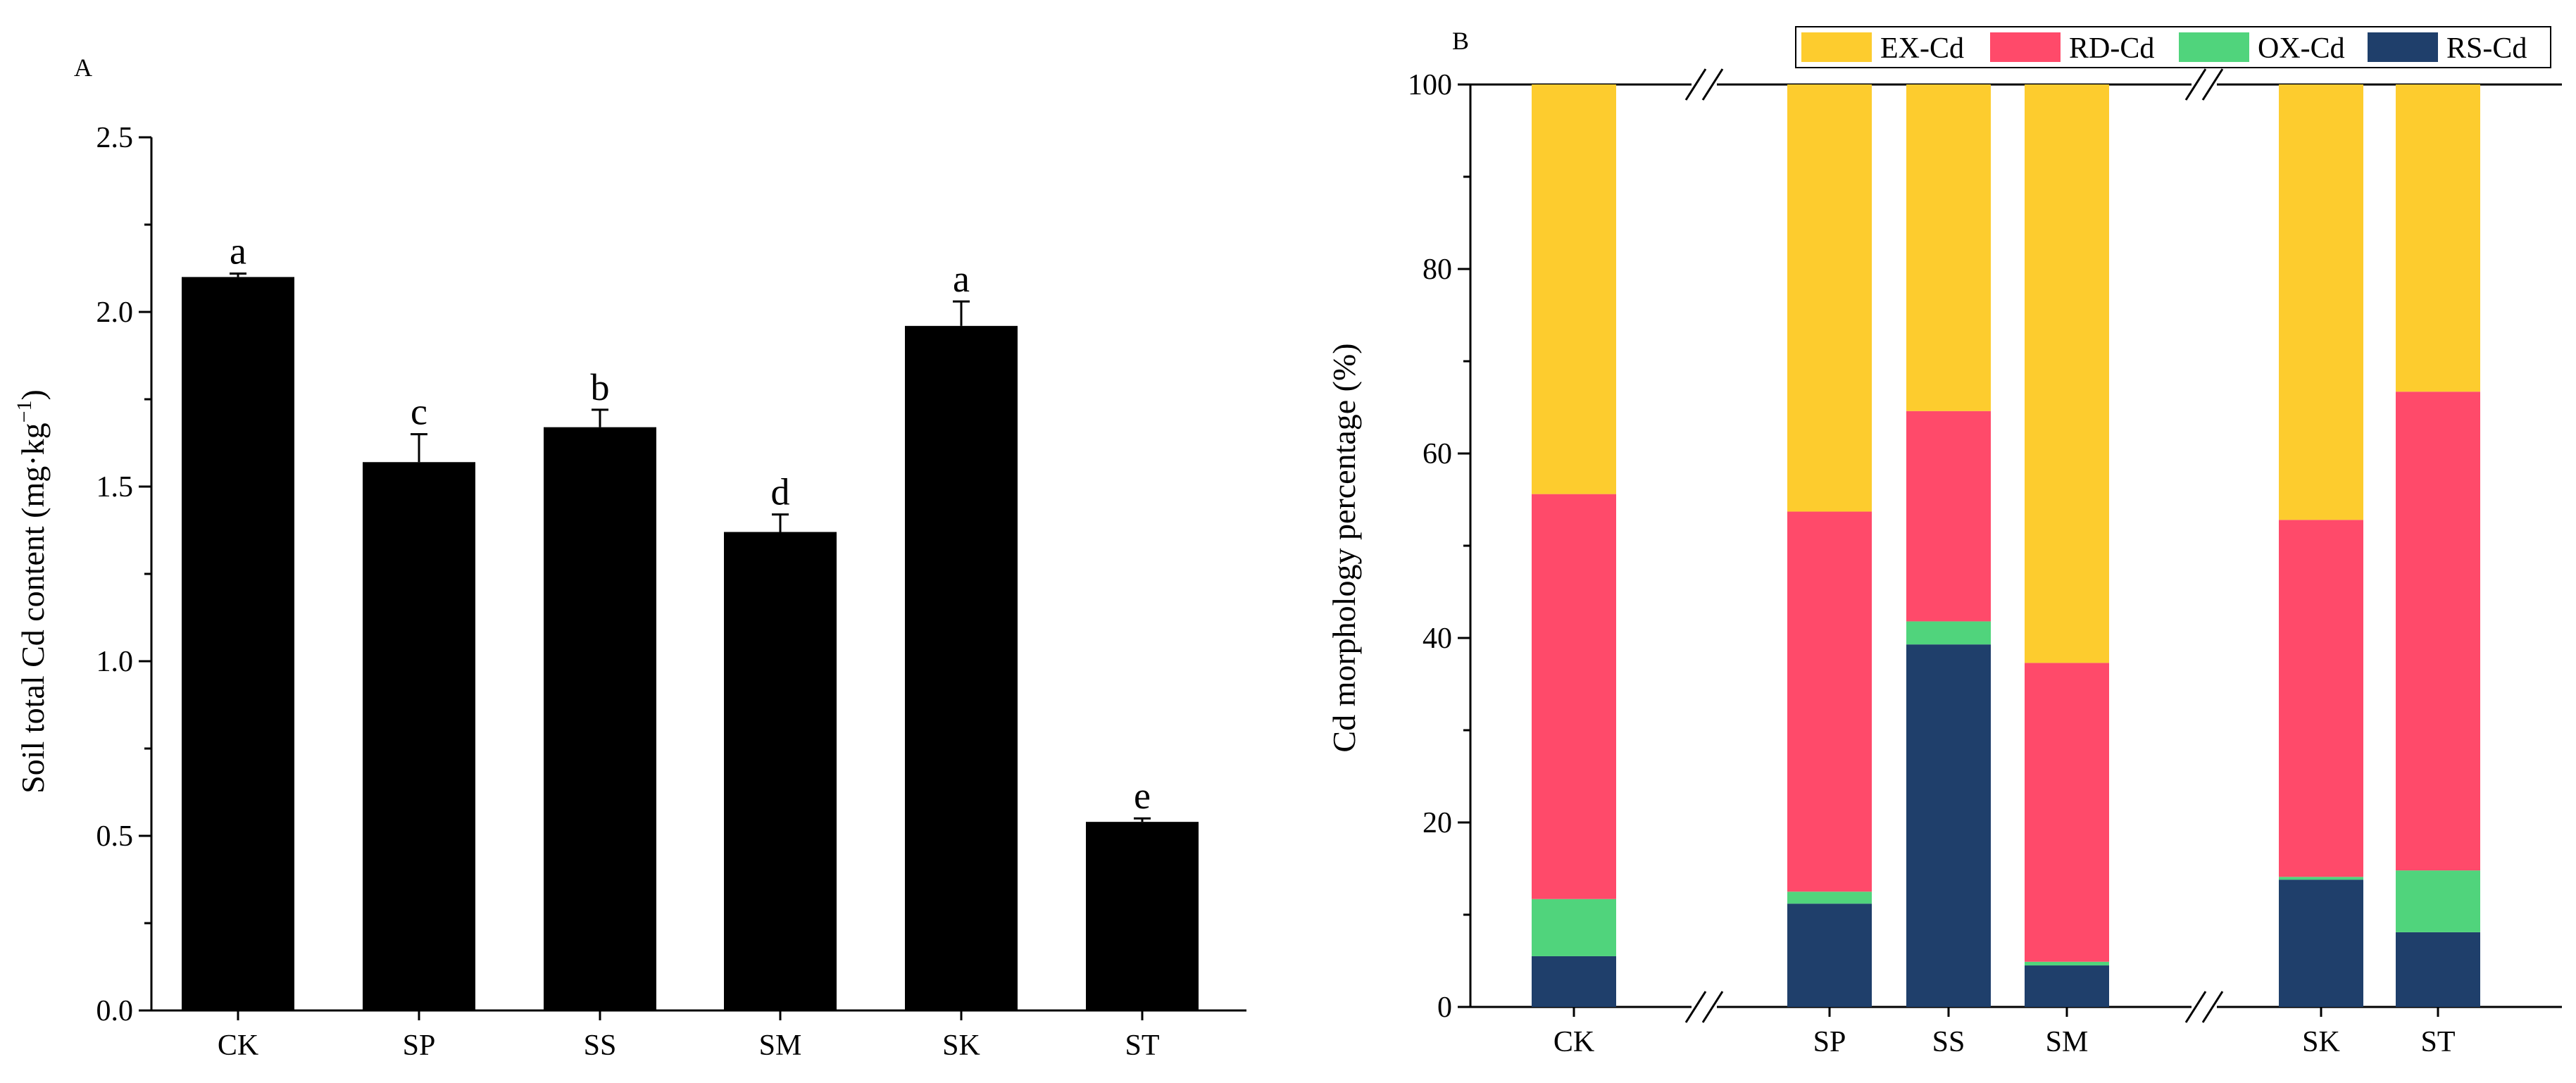 The width and height of the screenshot is (2576, 1083). Describe the element at coordinates (1948, 825) in the screenshot. I see `panel-b-bar-ss-rs-cd` at that location.